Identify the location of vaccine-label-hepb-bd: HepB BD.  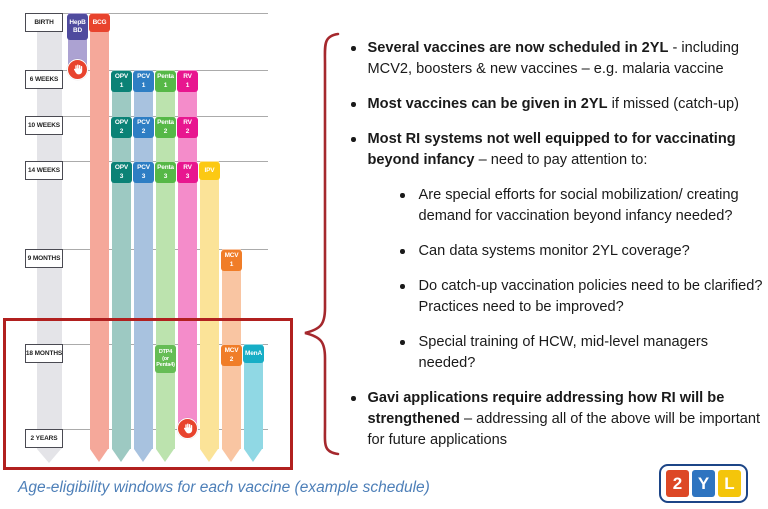
(77, 27).